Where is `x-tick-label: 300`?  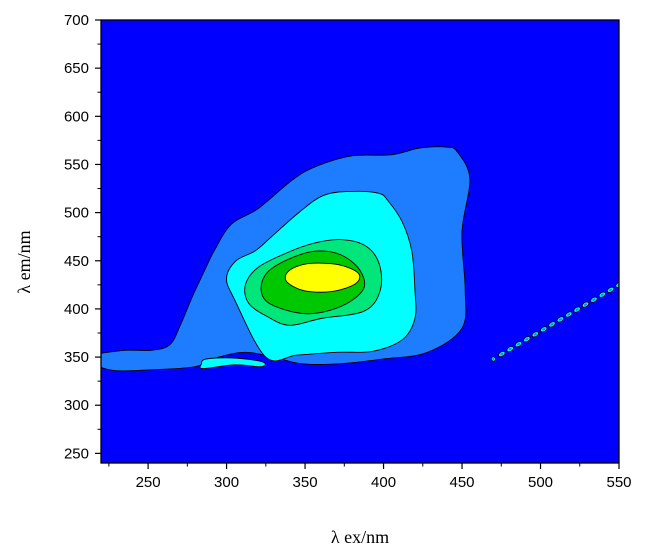
x-tick-label: 300 is located at coordinates (226, 482).